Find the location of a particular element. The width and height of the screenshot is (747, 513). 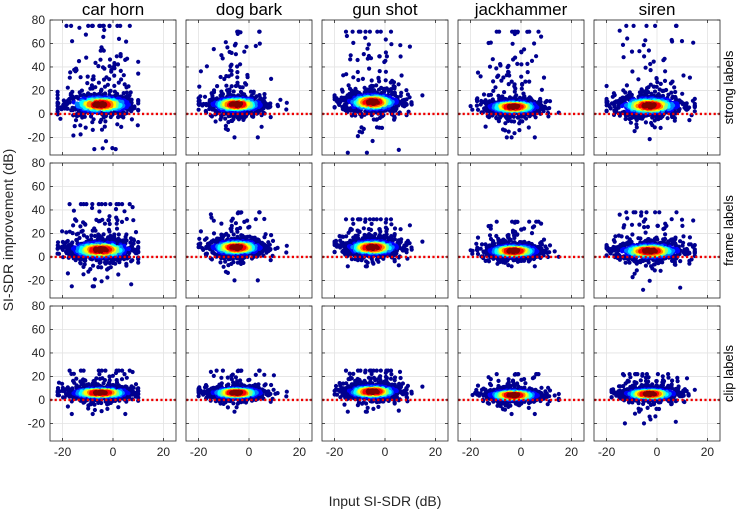

x-axis-label: Input SI-SDR (dB) is located at coordinates (385, 501).